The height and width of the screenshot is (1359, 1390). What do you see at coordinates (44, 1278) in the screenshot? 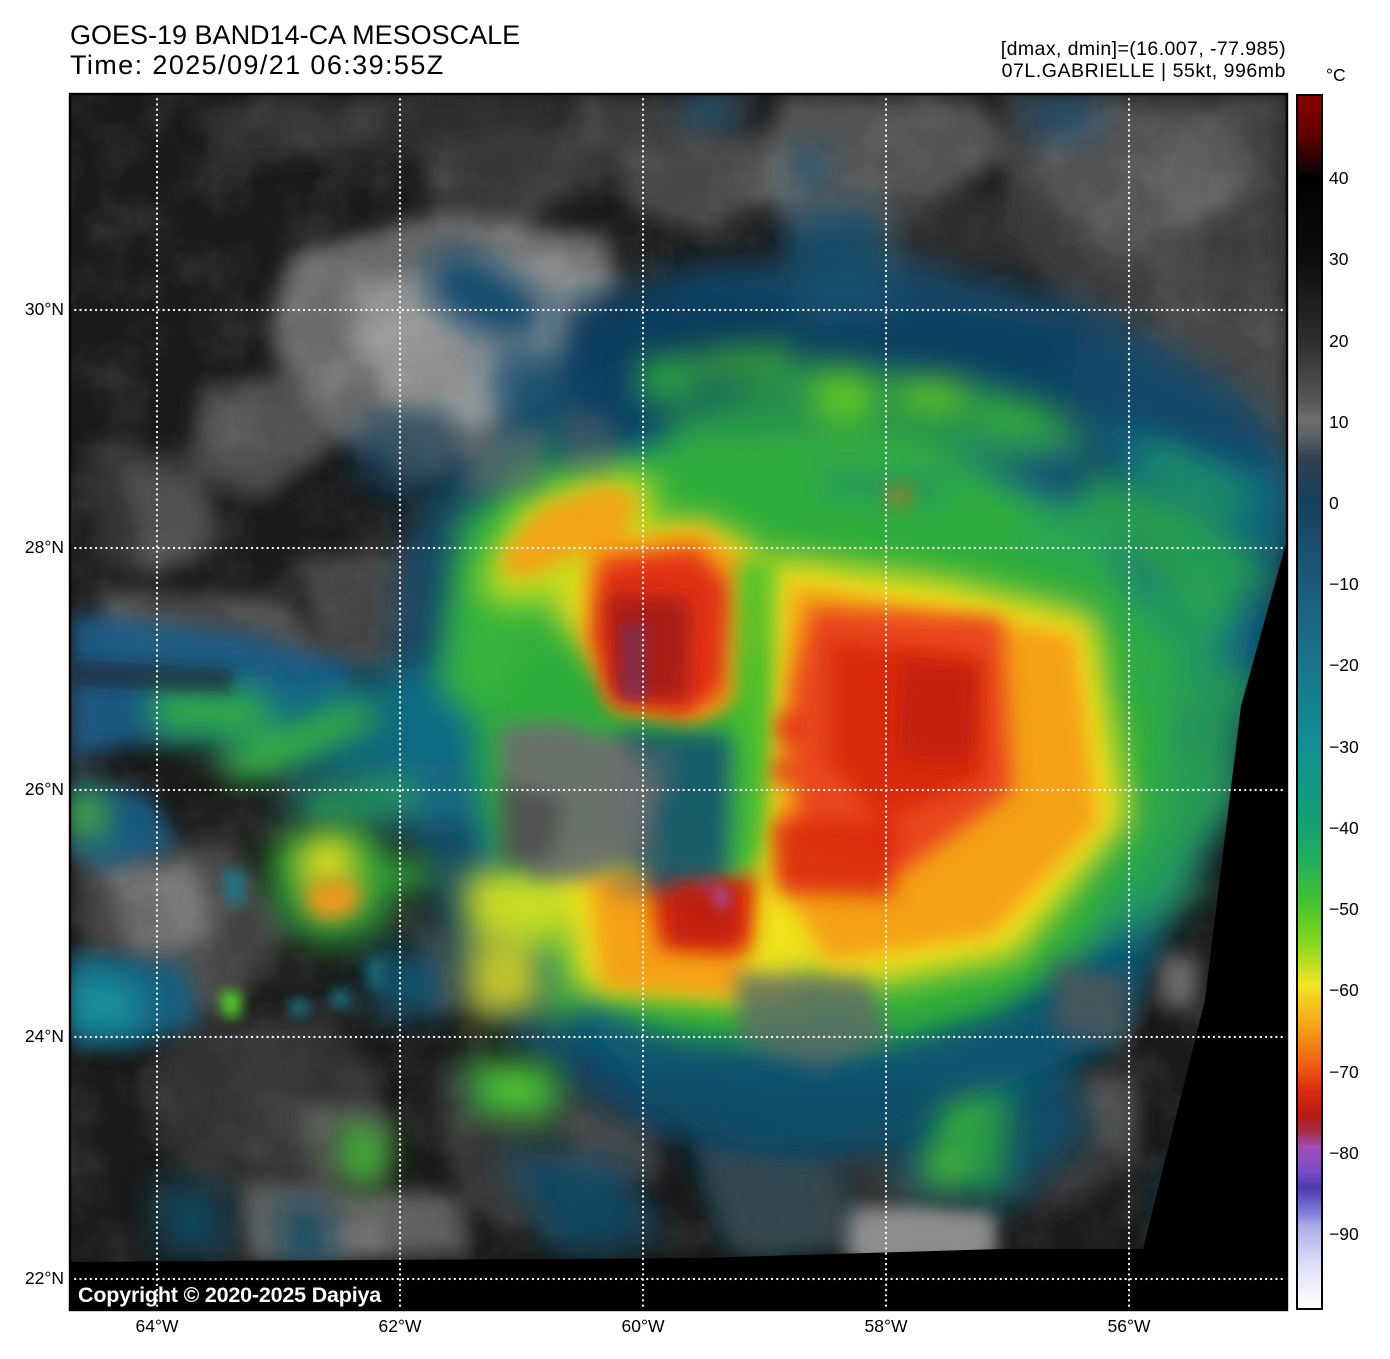
I see `svg-text: 22°N` at bounding box center [44, 1278].